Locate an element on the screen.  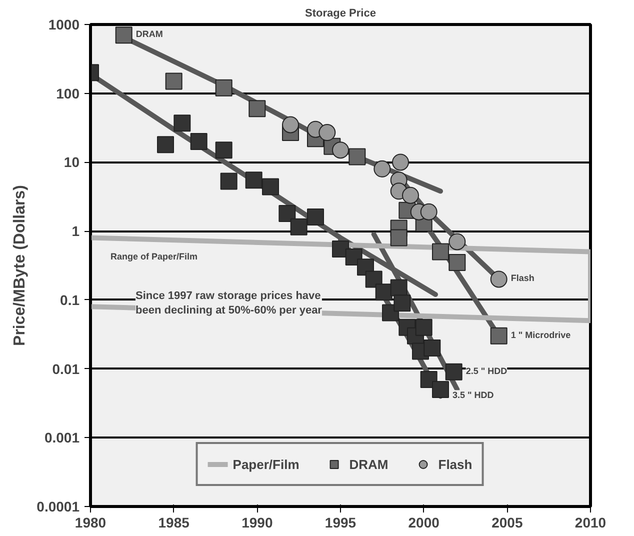
chart-title: Storage Price is located at coordinates (340, 14).